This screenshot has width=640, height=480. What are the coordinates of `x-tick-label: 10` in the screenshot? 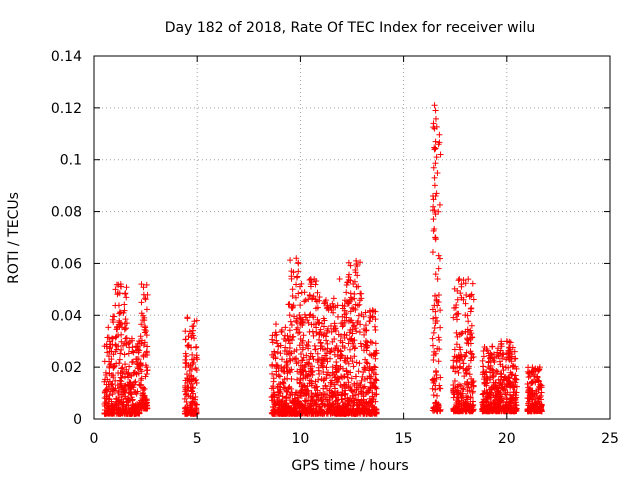 It's located at (300, 439).